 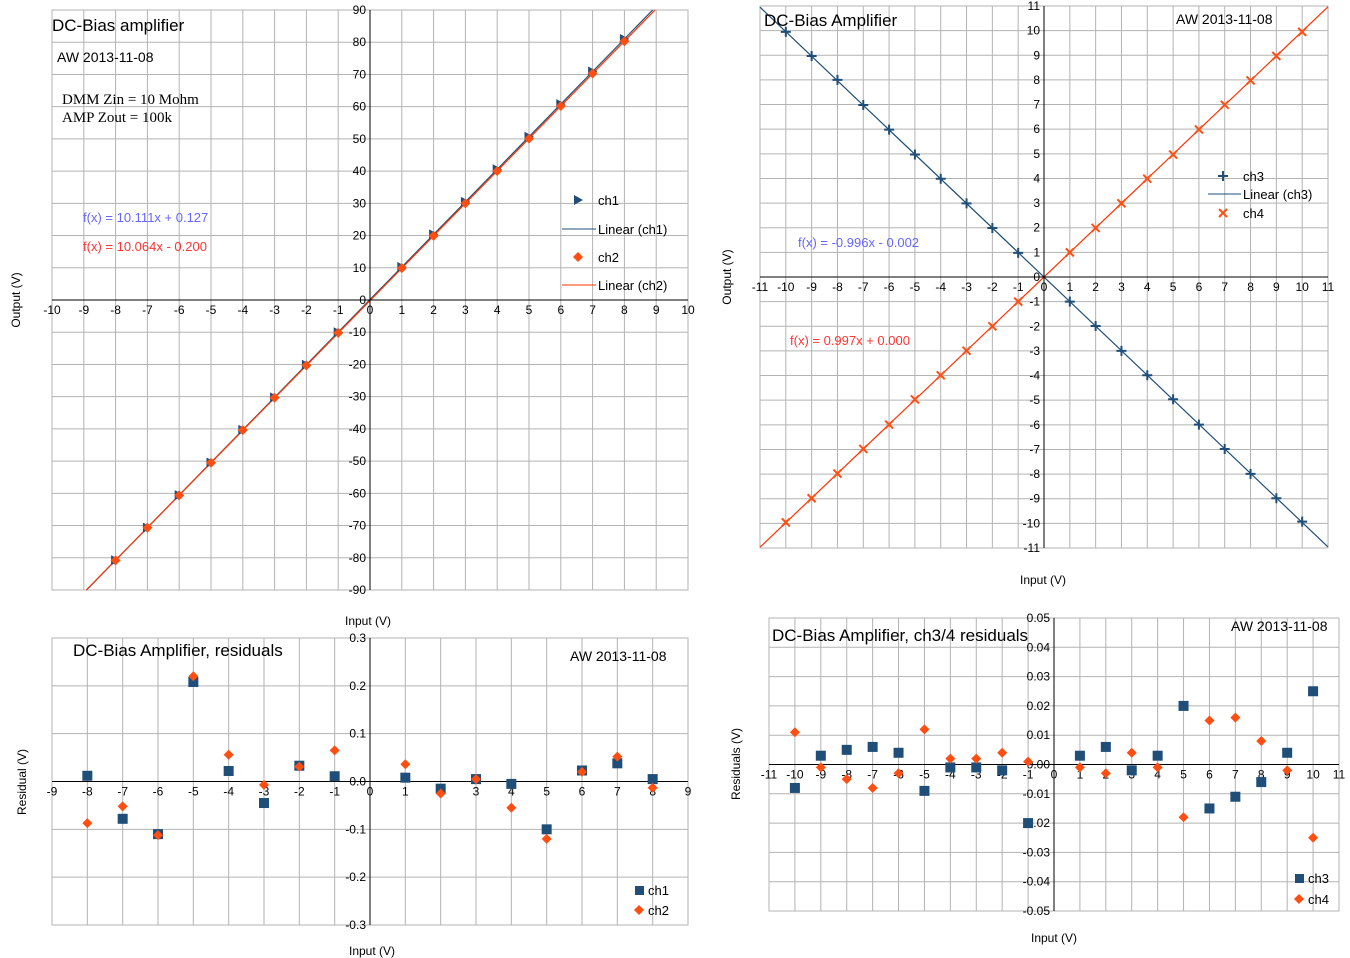 What do you see at coordinates (355, 877) in the screenshot?
I see `y-tick-label: -0.2` at bounding box center [355, 877].